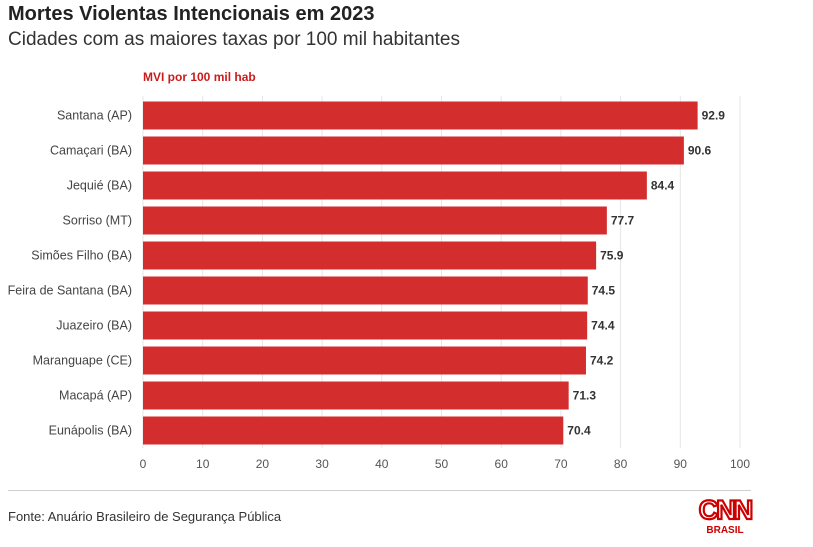  Describe the element at coordinates (502, 464) in the screenshot. I see `x-tick-label: 60` at that location.